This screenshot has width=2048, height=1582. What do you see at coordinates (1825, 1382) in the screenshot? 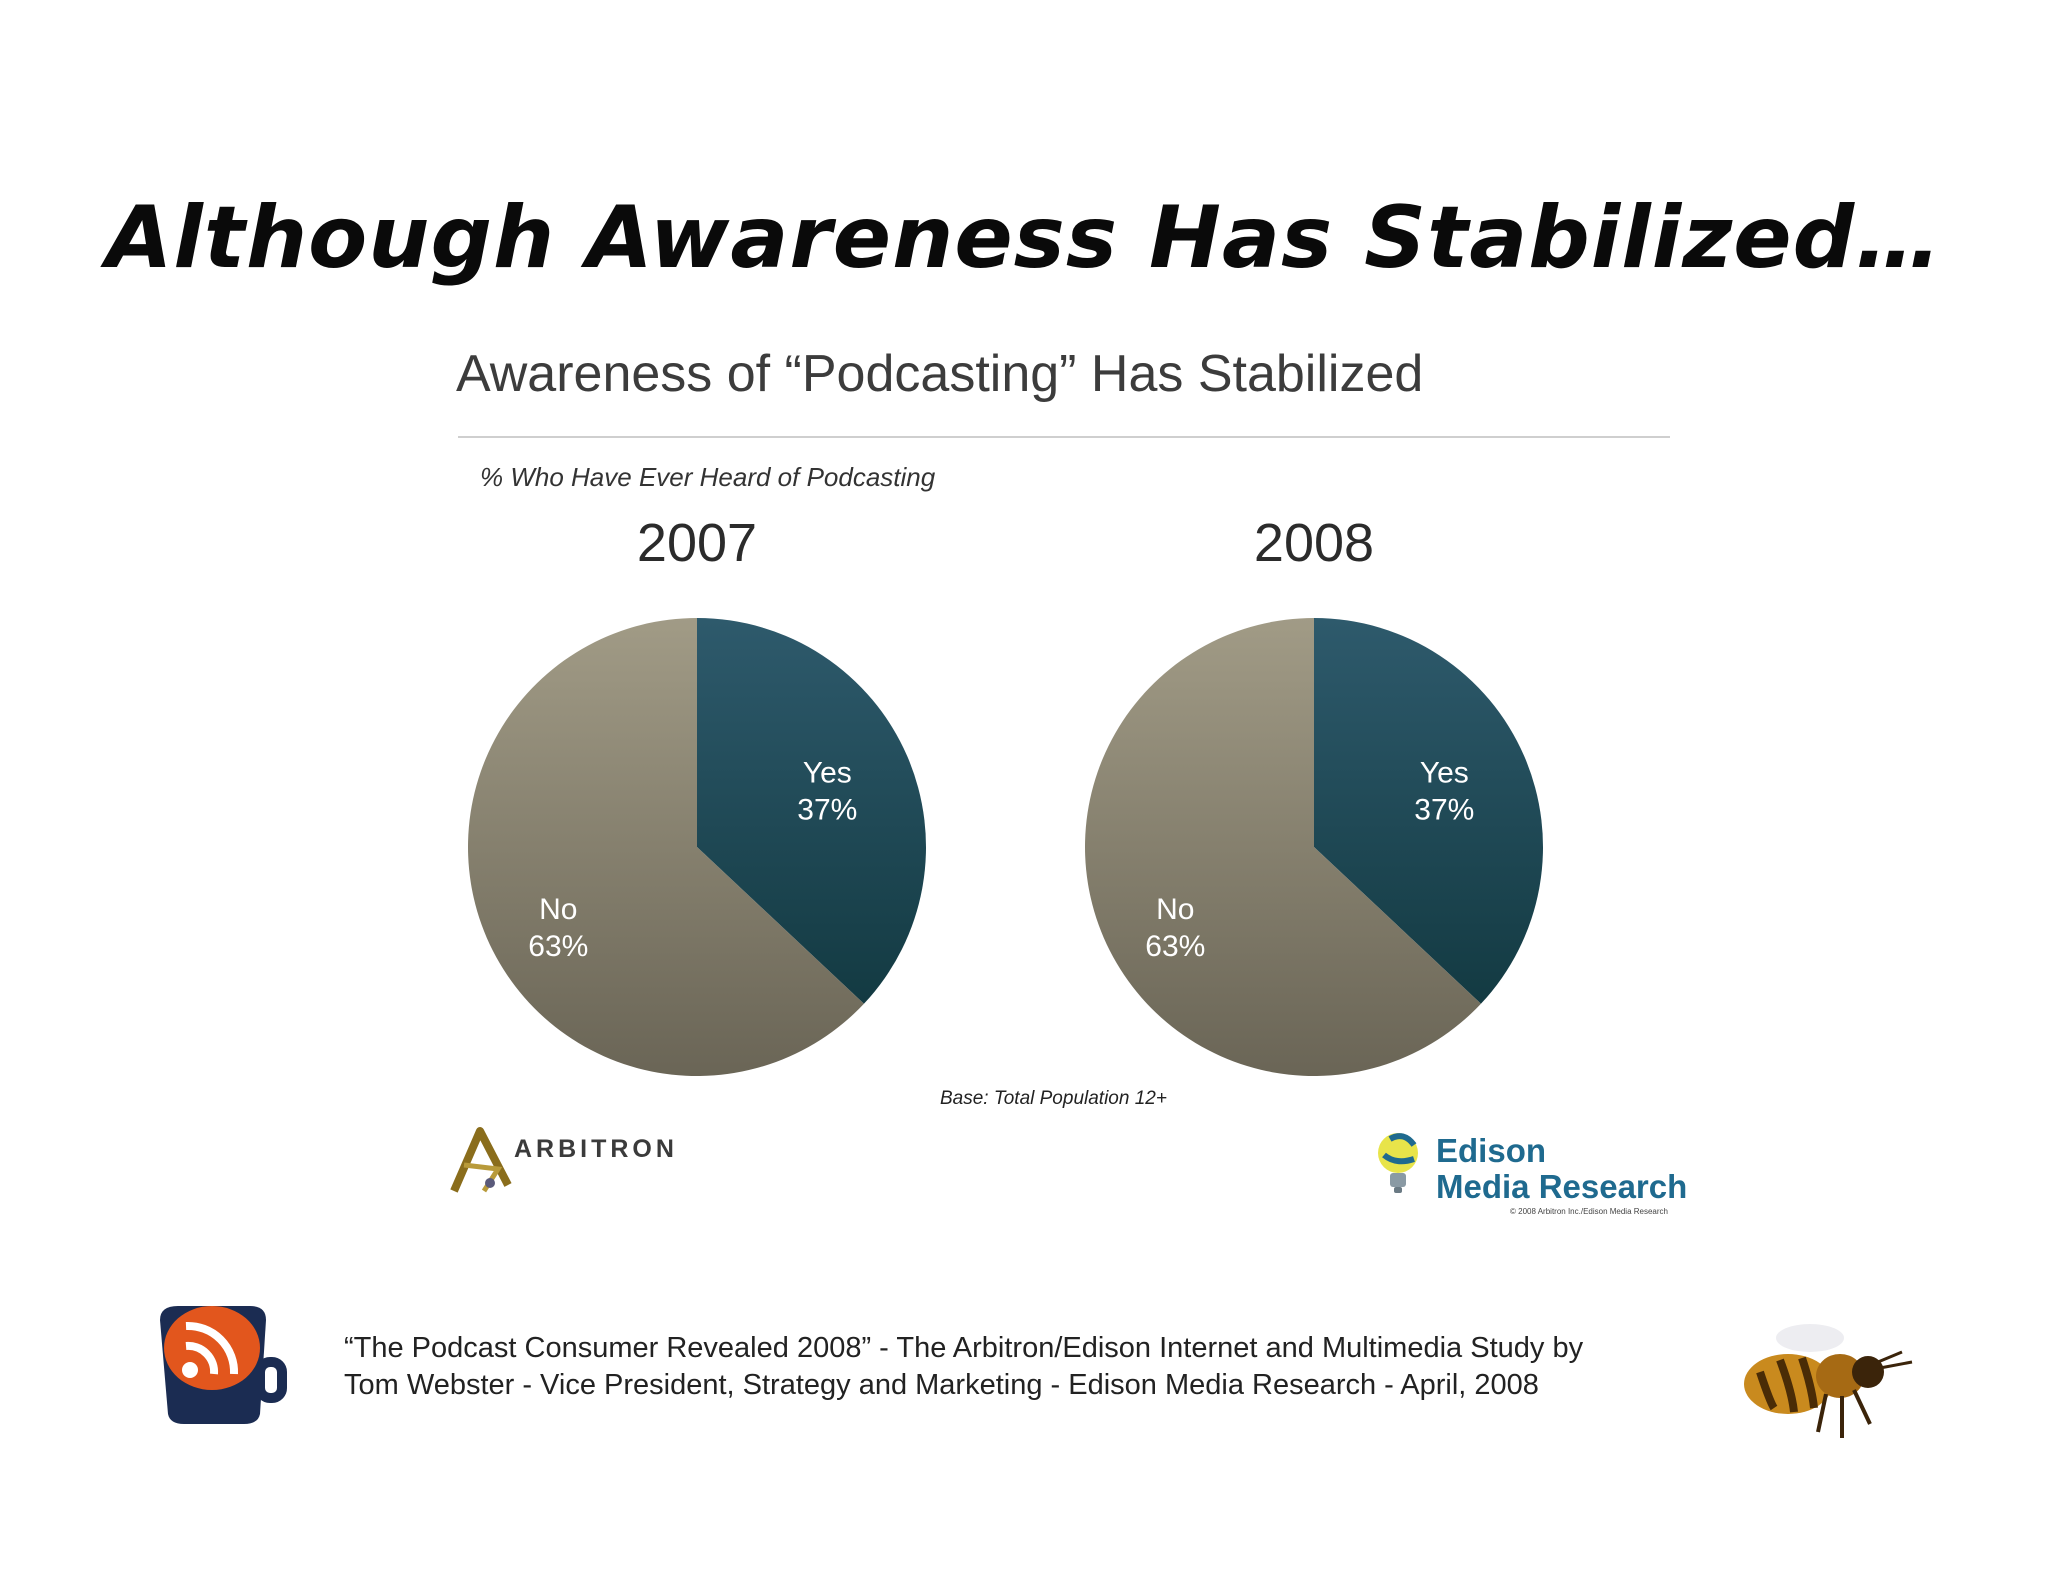
I see `bee-icon` at bounding box center [1825, 1382].